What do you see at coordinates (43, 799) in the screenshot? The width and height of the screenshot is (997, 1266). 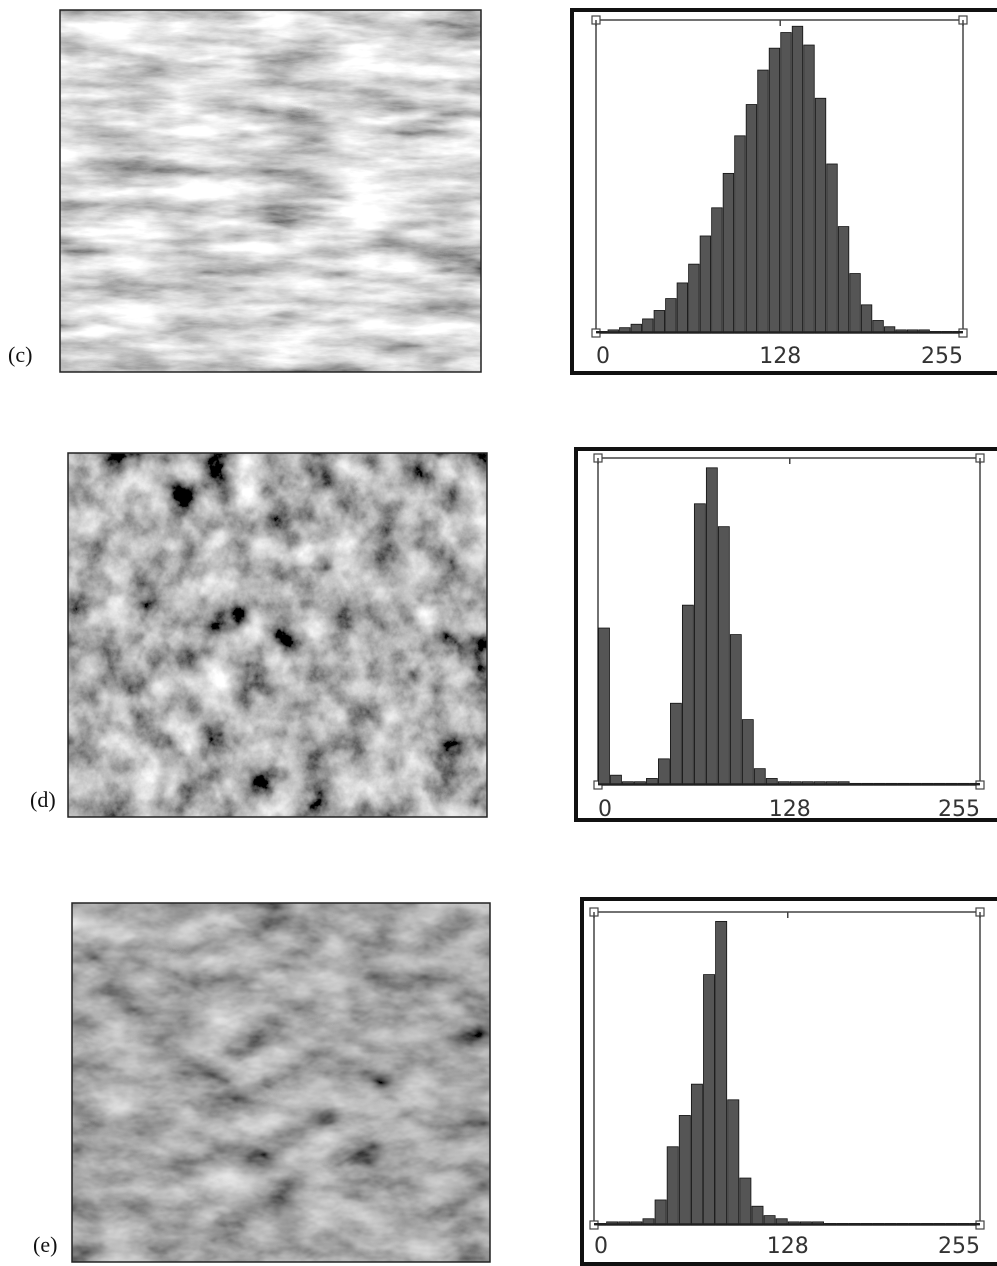 I see `panel-label: (d)` at bounding box center [43, 799].